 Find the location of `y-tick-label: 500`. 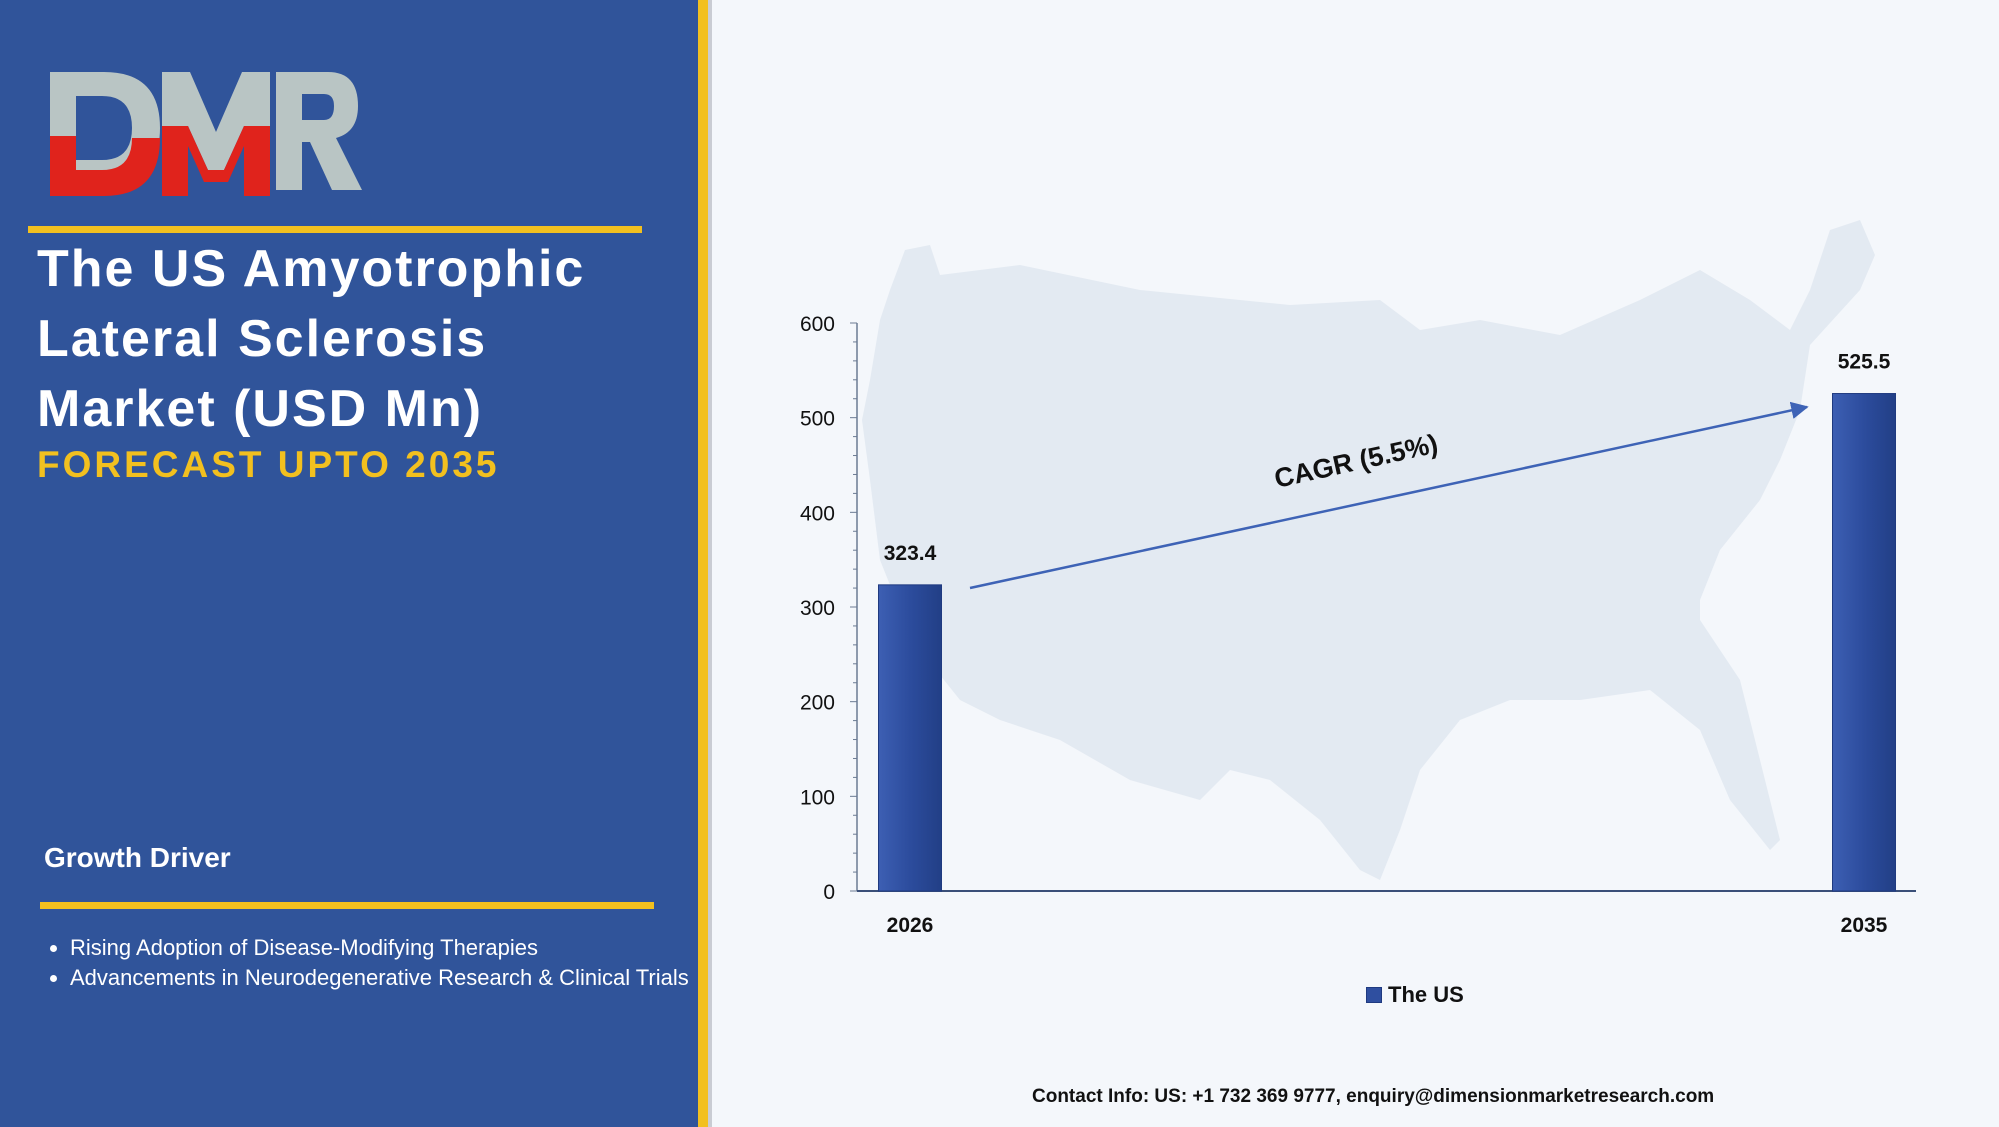

y-tick-label: 500 is located at coordinates (817, 419).